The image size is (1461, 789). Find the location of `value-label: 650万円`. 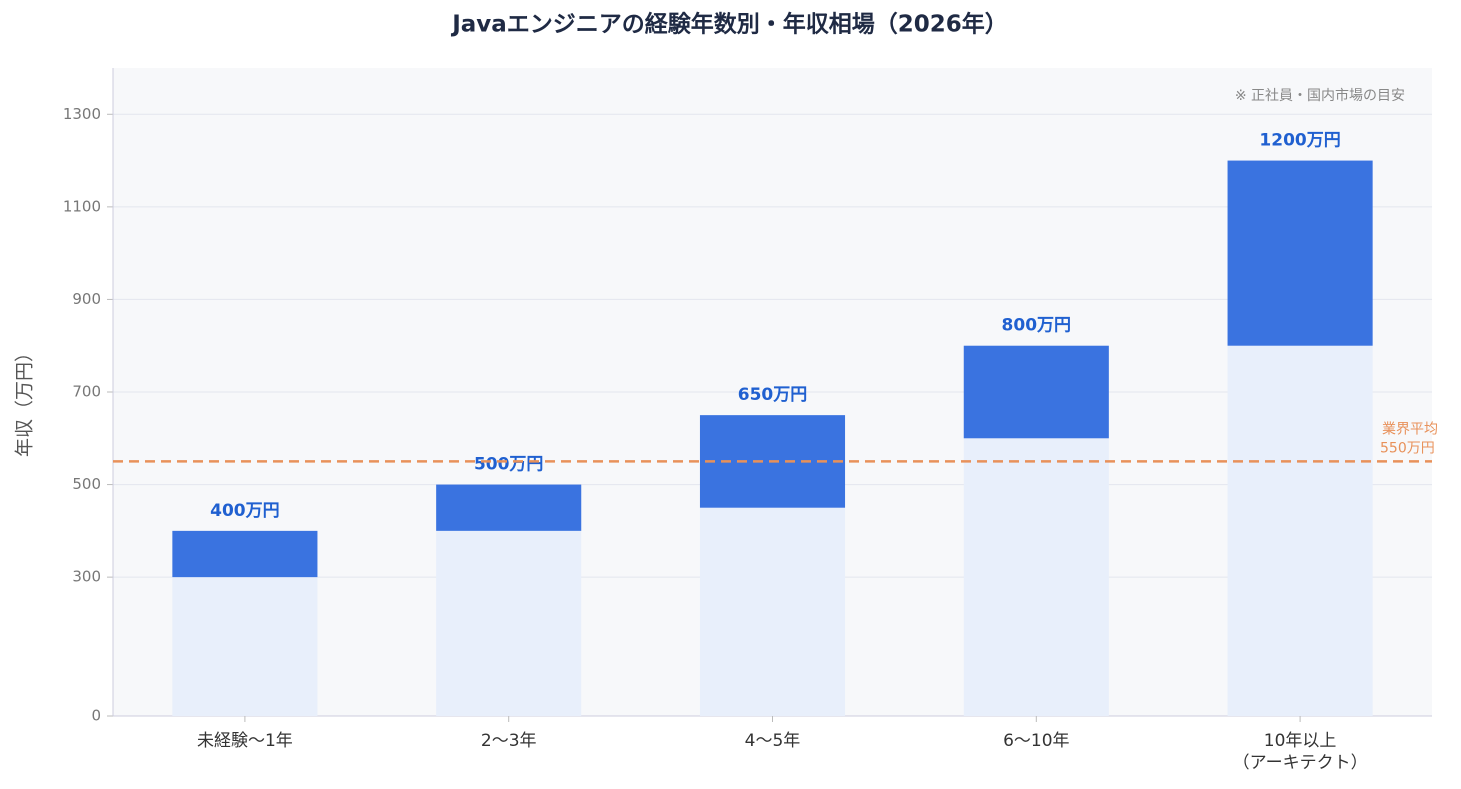

value-label: 650万円 is located at coordinates (773, 395).